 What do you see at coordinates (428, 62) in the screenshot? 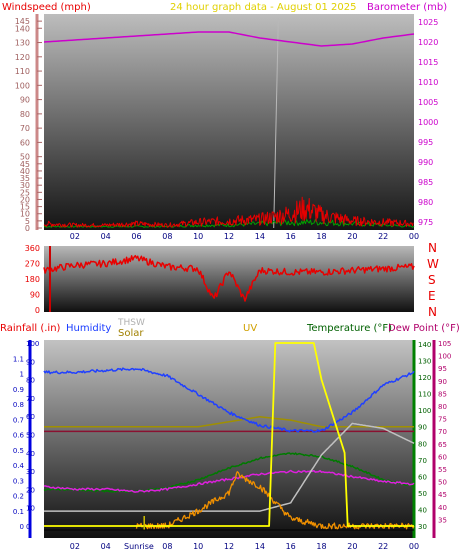
I see `baro-ytick-8: 1015` at bounding box center [428, 62].